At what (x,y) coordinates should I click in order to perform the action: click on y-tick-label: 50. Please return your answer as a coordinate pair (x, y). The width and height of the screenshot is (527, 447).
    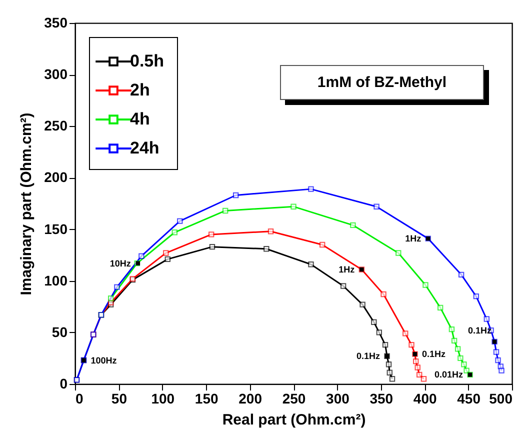
    Looking at the image, I should click on (60, 332).